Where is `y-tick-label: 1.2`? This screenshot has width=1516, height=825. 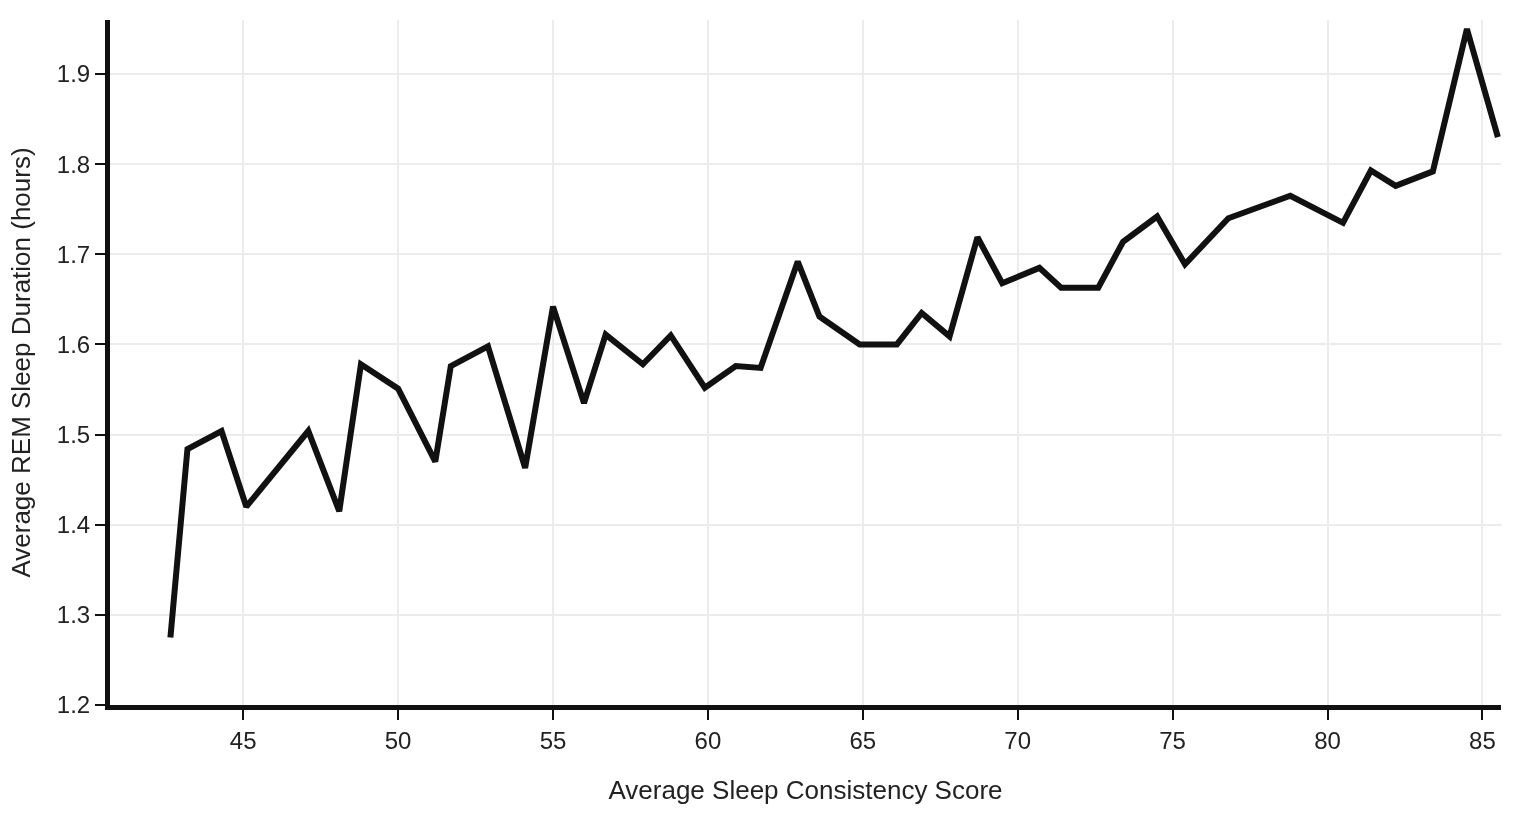 y-tick-label: 1.2 is located at coordinates (73, 705).